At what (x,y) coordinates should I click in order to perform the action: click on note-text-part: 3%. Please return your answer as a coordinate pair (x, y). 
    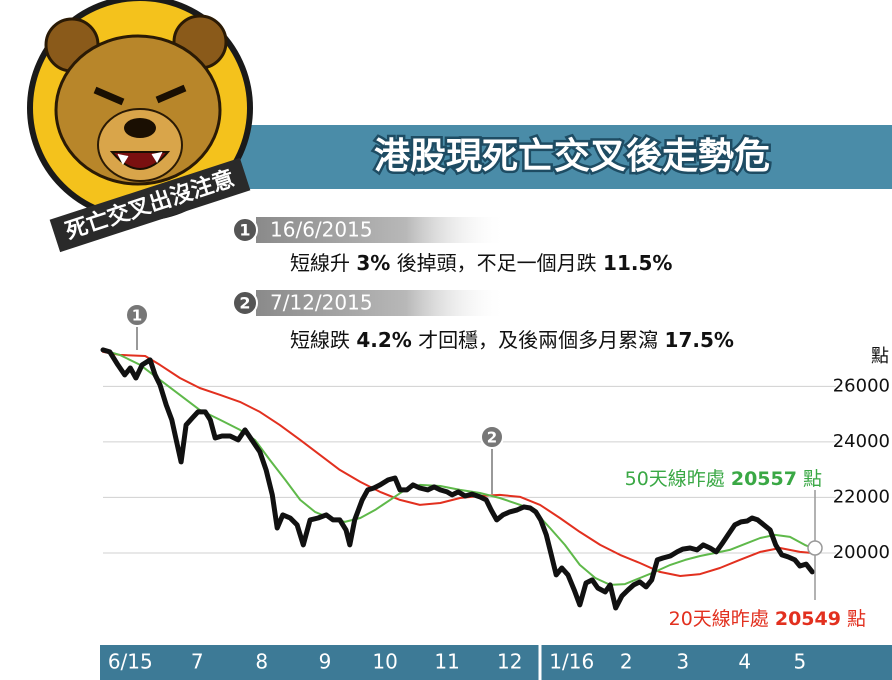
    Looking at the image, I should click on (373, 263).